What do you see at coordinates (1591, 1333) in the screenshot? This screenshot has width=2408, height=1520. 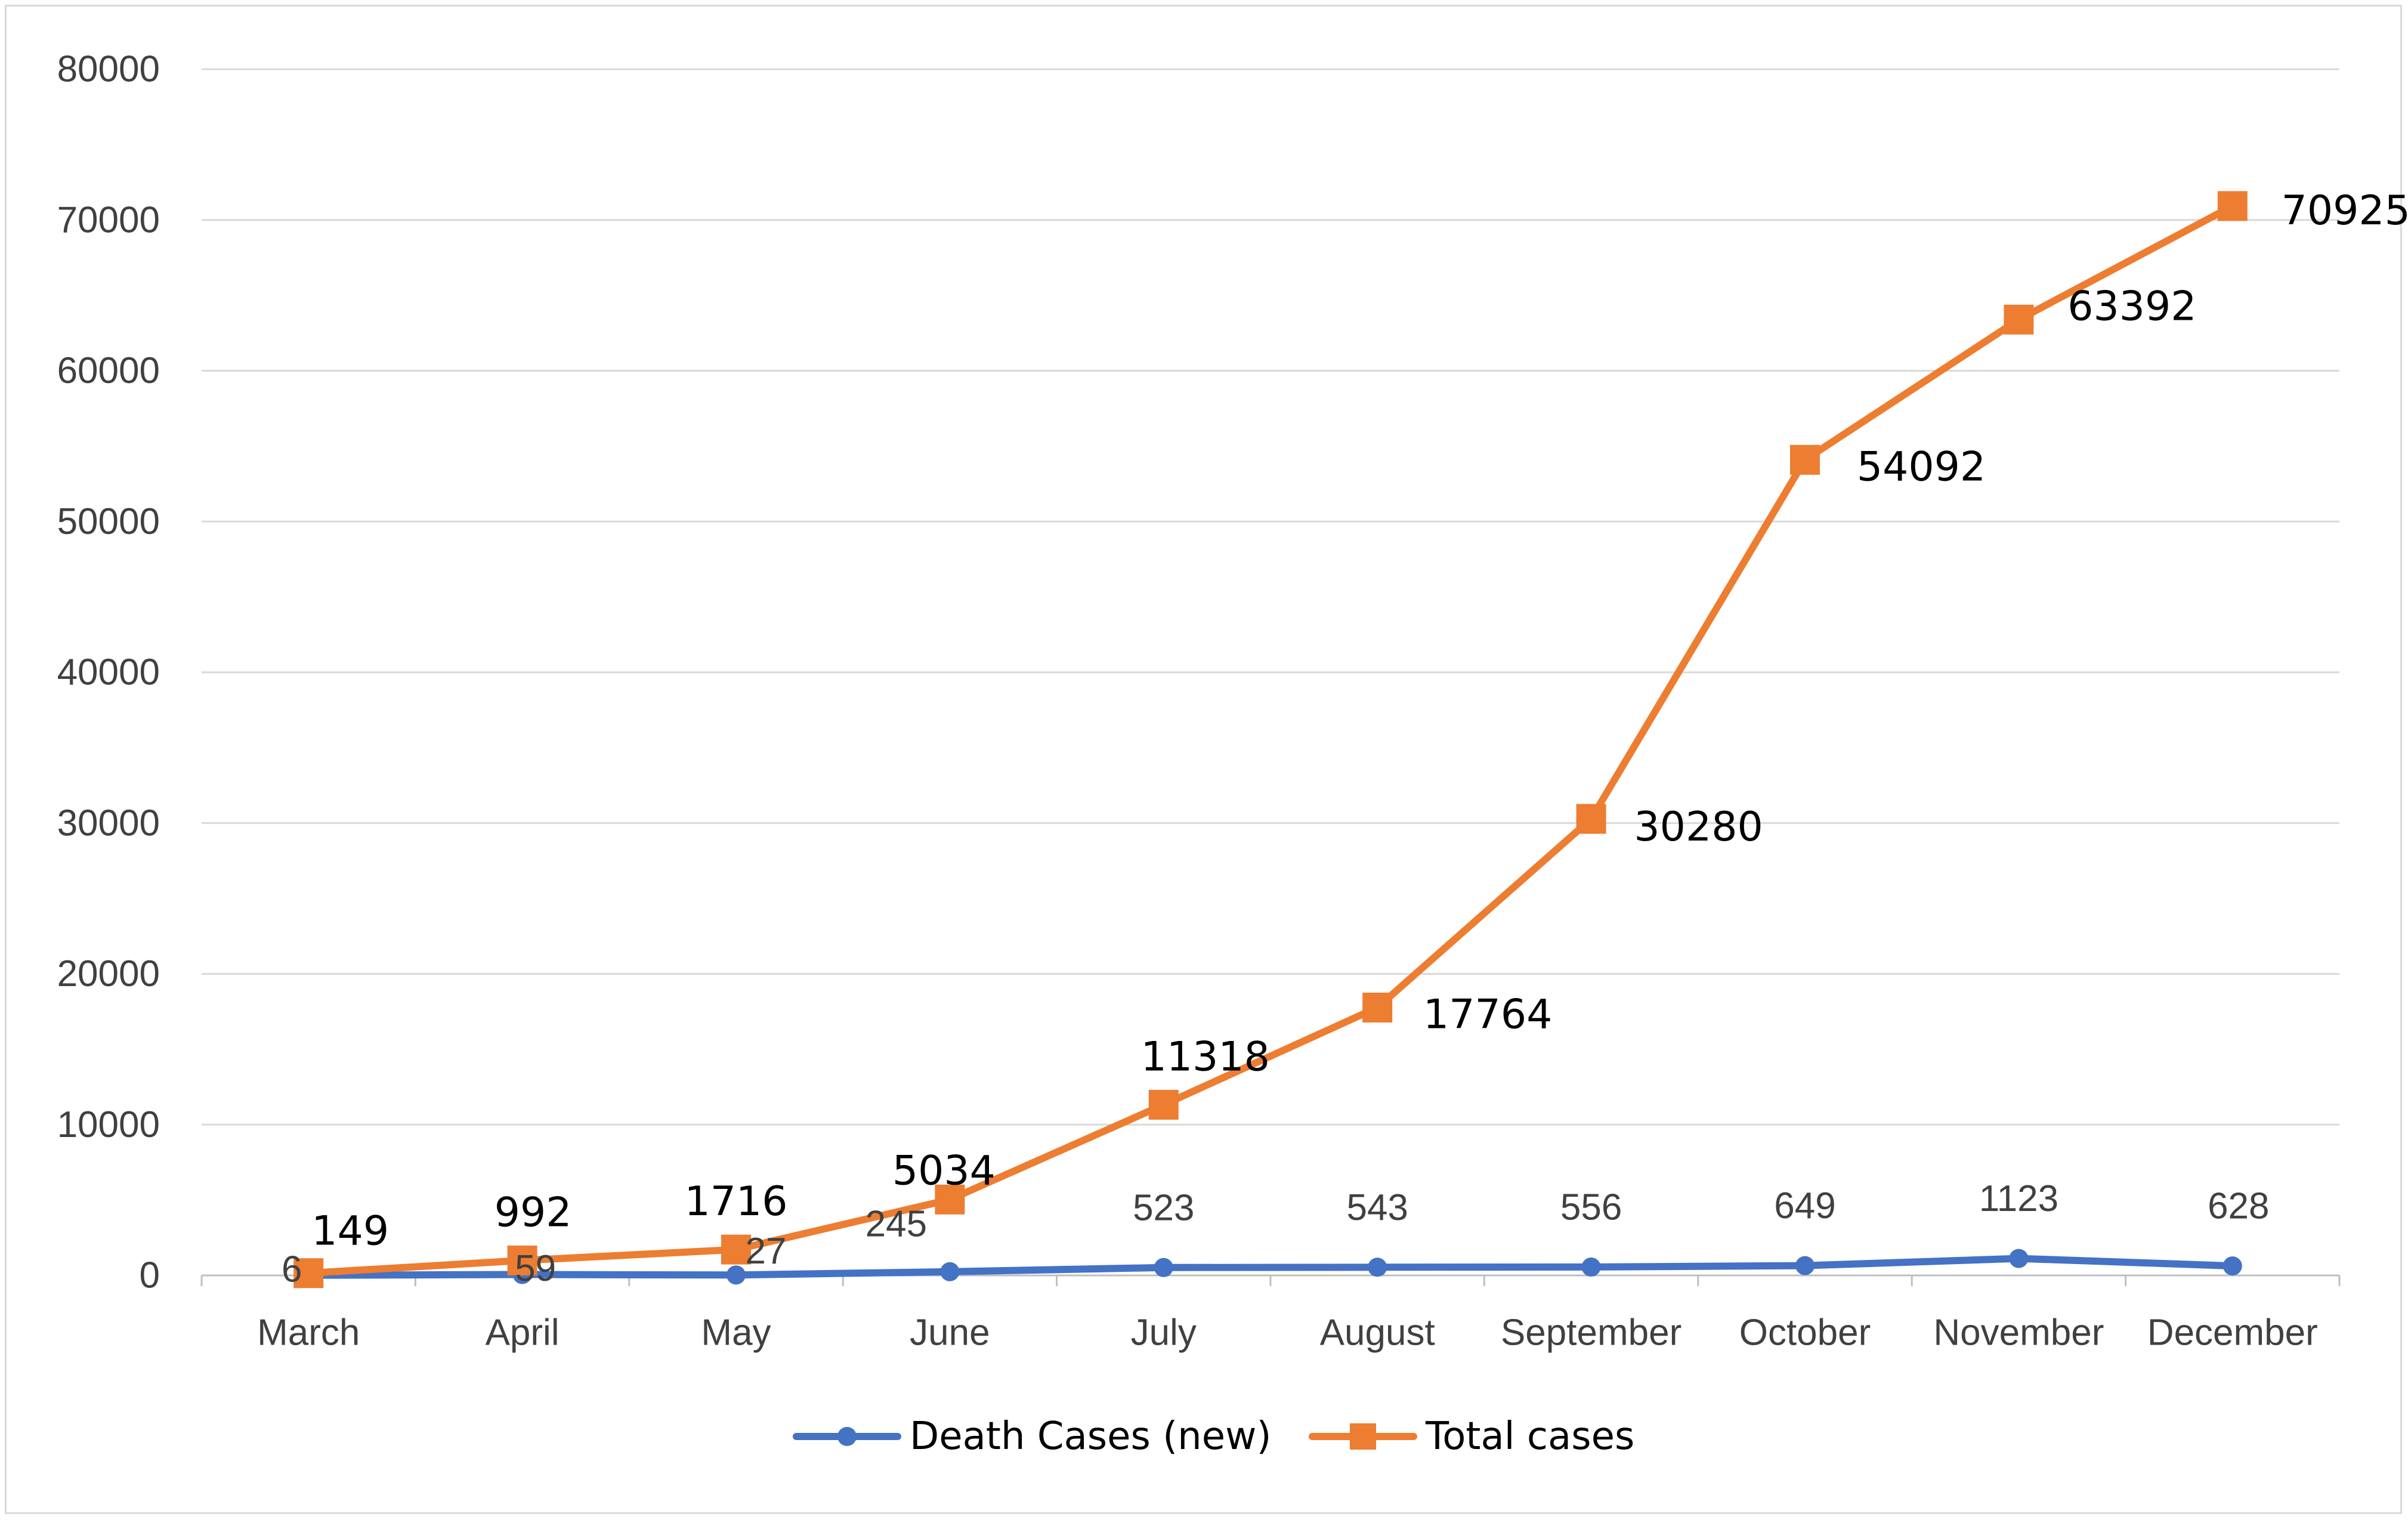 I see `x-tick-label: September` at bounding box center [1591, 1333].